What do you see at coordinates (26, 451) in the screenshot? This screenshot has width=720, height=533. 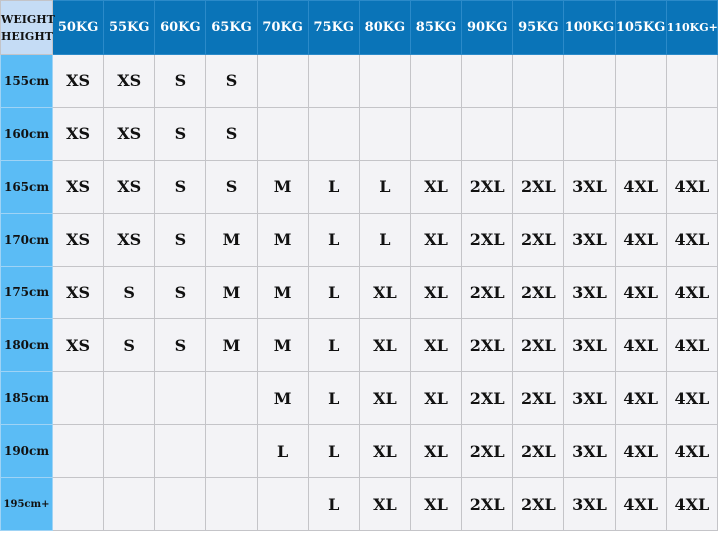 I see `height-header: 190cm` at bounding box center [26, 451].